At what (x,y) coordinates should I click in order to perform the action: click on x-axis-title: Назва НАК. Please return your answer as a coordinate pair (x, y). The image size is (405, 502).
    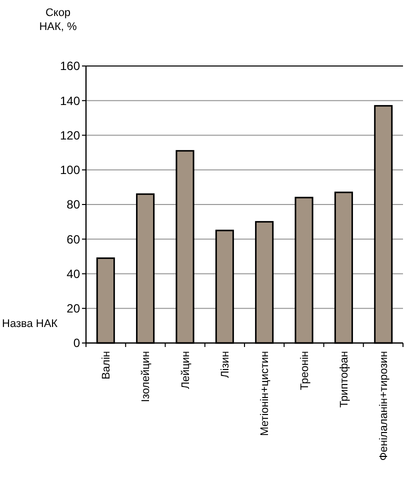
    Looking at the image, I should click on (30, 324).